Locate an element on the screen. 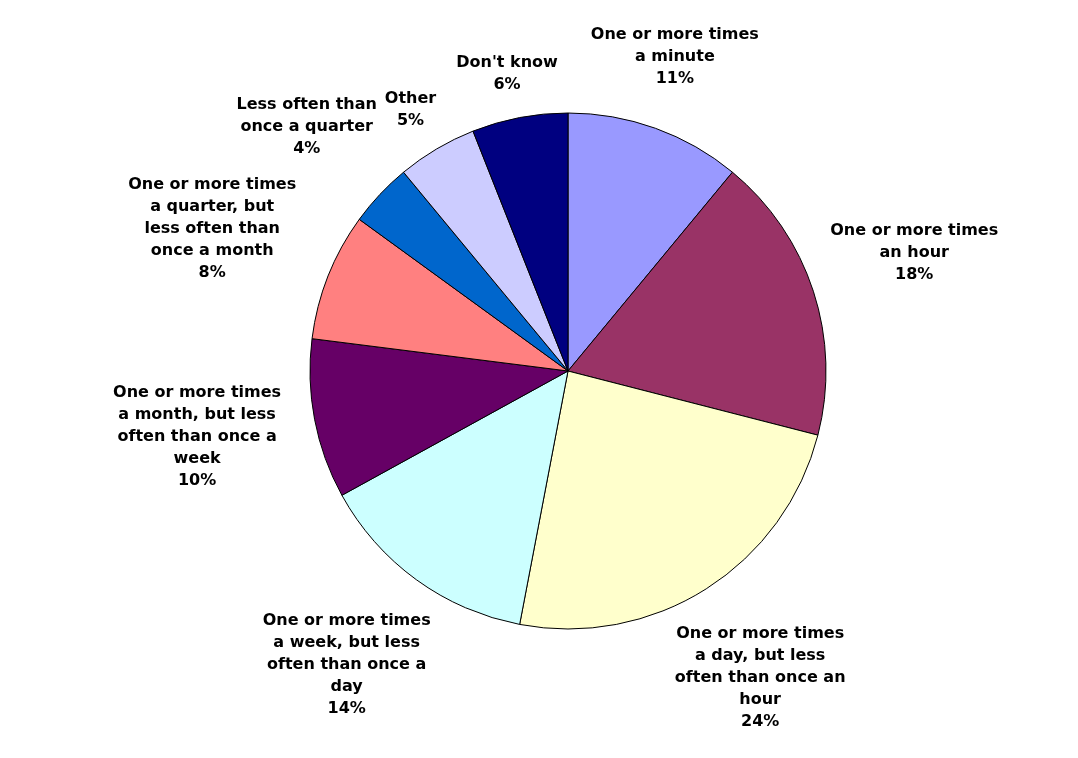 This screenshot has height=758, width=1078. slice-label: Less often than once a quarter is located at coordinates (306, 114).